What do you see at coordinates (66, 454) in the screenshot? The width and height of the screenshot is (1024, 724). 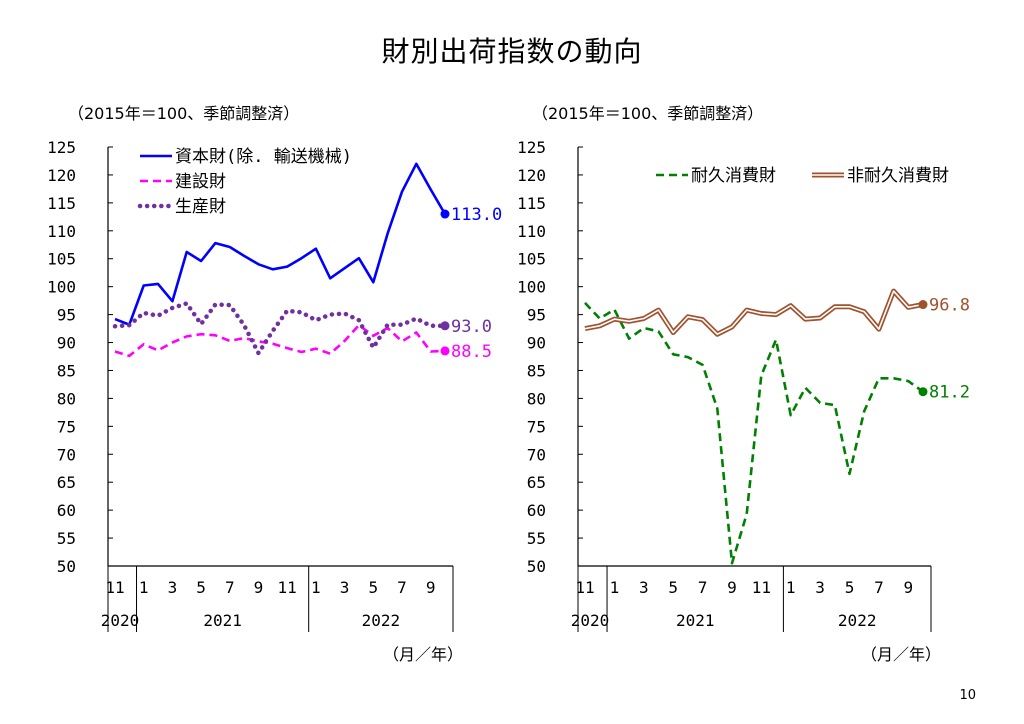 I see `chart1-y-tick-label: 70` at bounding box center [66, 454].